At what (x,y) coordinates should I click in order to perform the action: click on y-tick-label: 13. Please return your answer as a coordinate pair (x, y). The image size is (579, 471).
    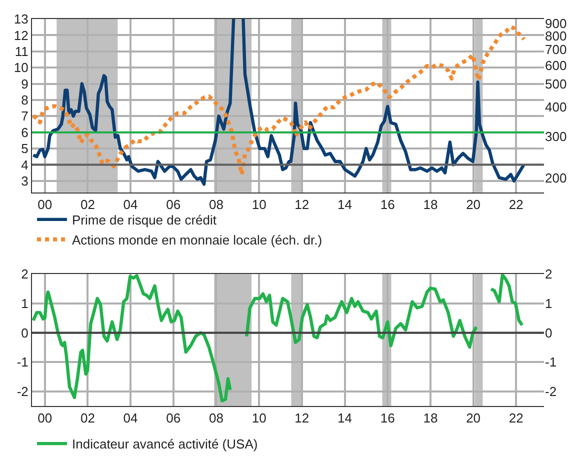
    Looking at the image, I should click on (21, 19).